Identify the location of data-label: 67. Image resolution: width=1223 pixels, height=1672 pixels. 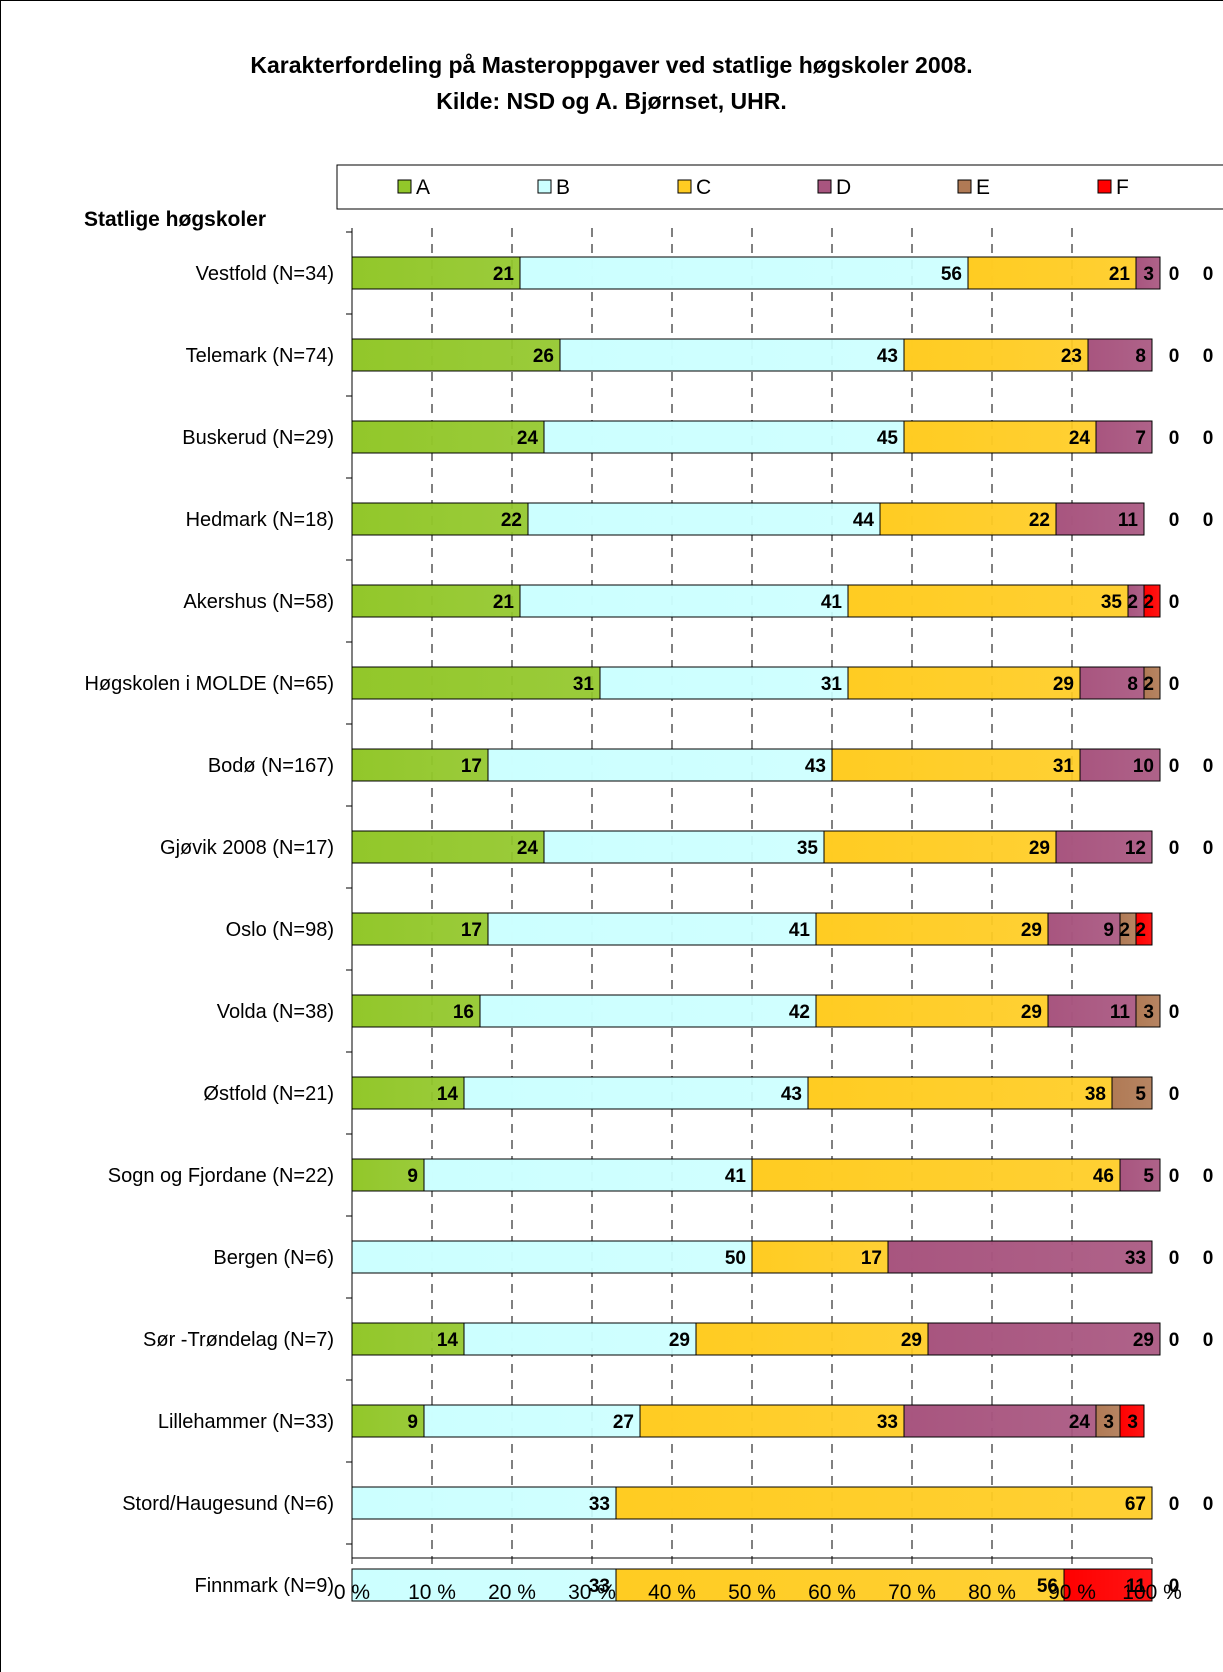
(1135, 1504).